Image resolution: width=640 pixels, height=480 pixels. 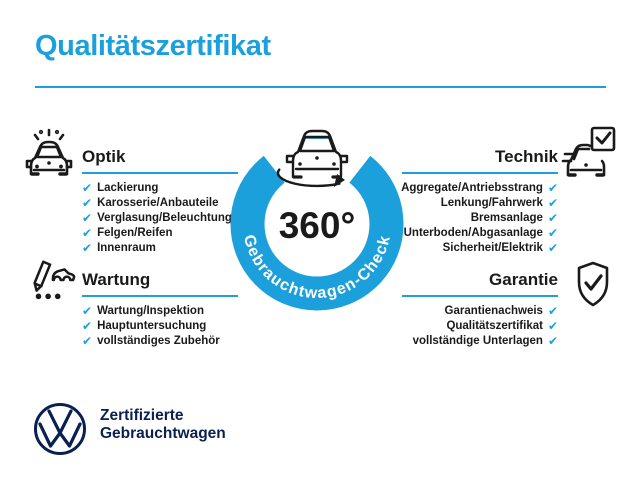 I want to click on car-shine-icon, so click(x=49, y=152).